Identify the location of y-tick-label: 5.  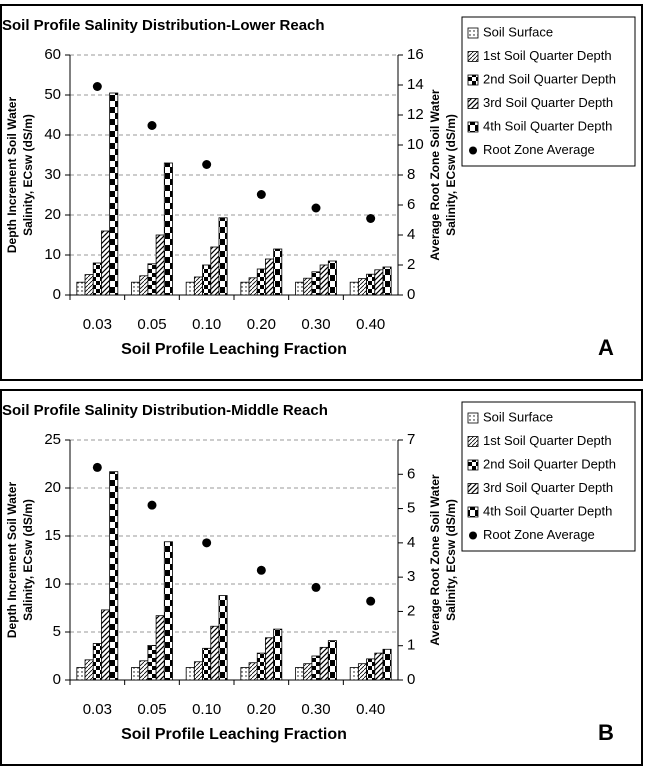
(57, 631).